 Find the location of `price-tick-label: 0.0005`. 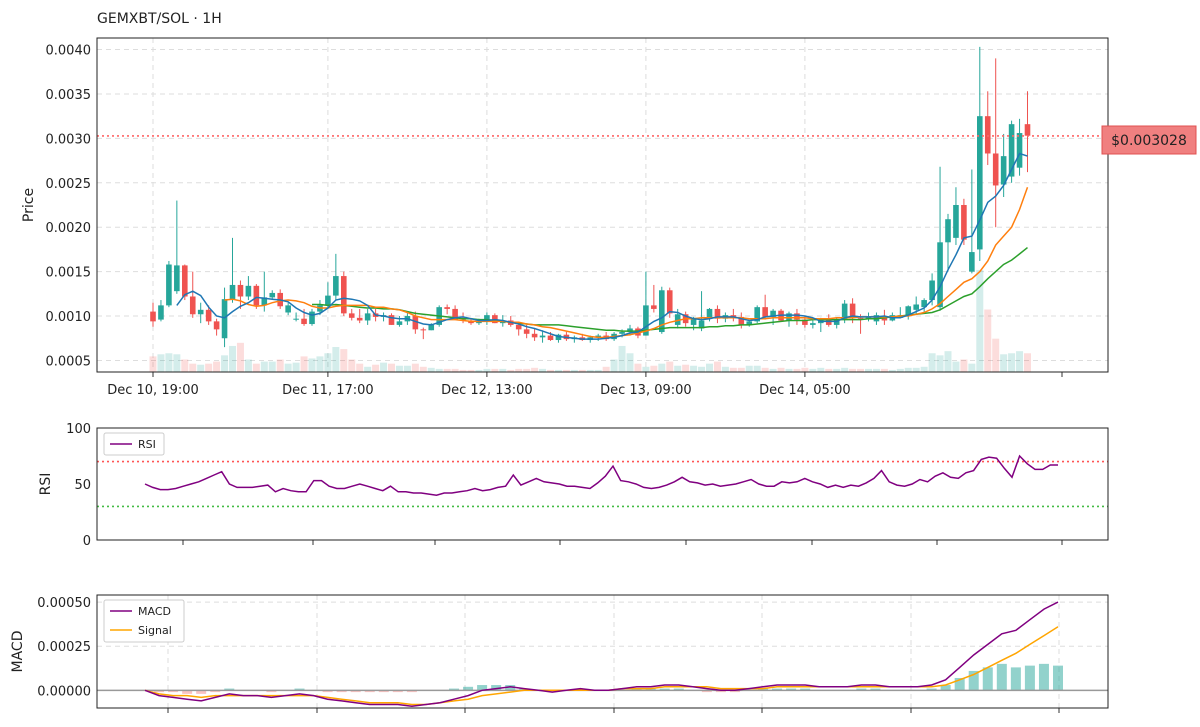

price-tick-label: 0.0005 is located at coordinates (69, 361).